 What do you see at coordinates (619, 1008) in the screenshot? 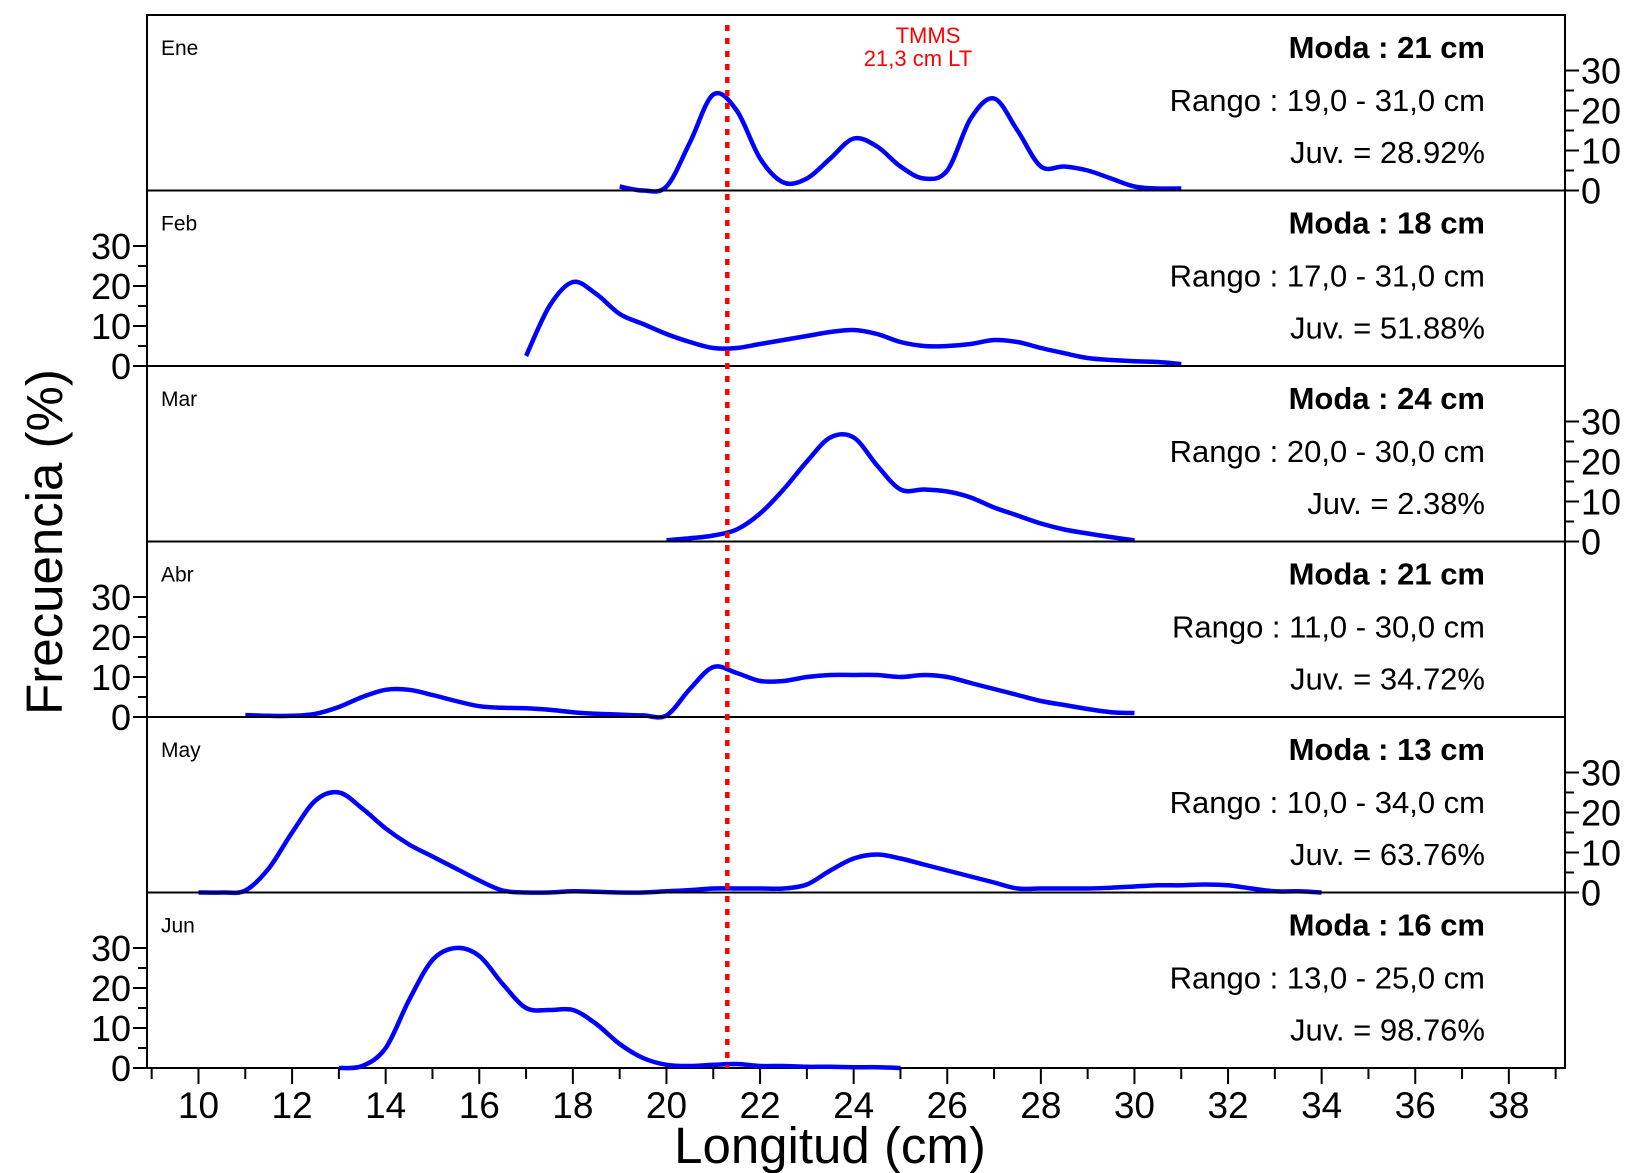
I see `series-line-jun` at bounding box center [619, 1008].